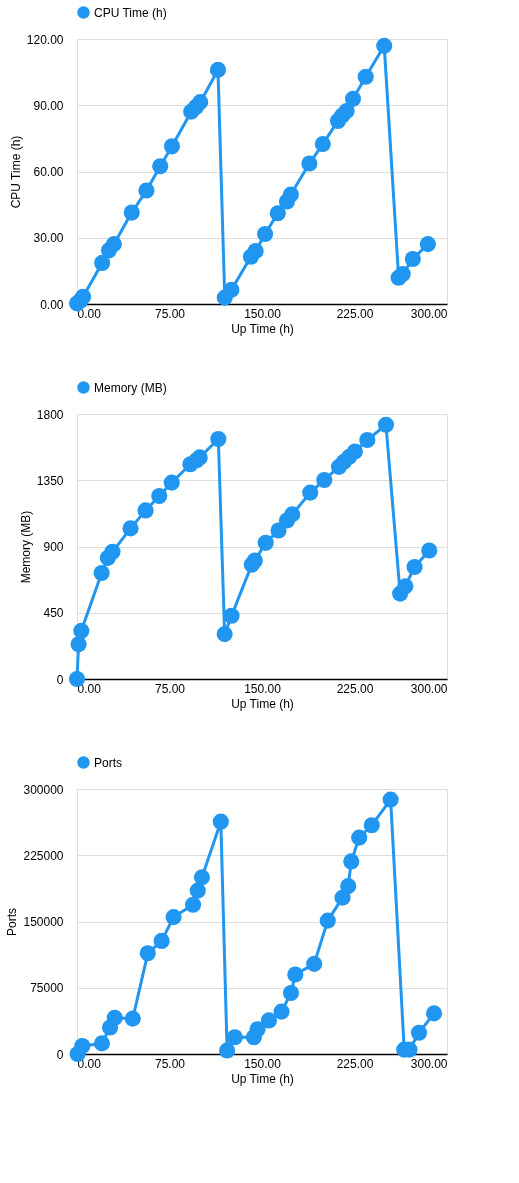 The width and height of the screenshot is (519, 1183). What do you see at coordinates (43, 855) in the screenshot?
I see `y-tick-label: 225000` at bounding box center [43, 855].